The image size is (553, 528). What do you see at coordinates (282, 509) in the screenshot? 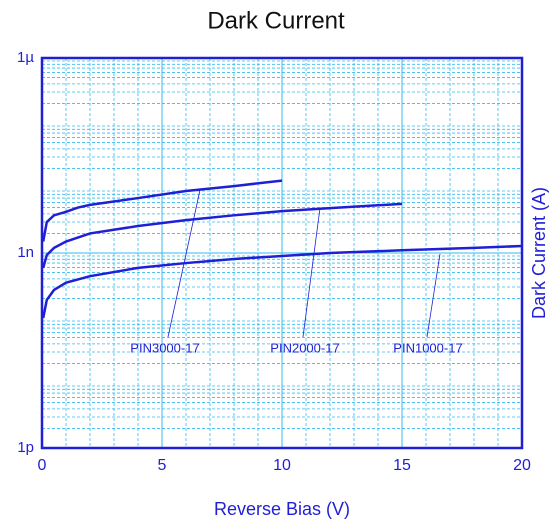
I see `x-axis-label: Reverse Bias (V)` at bounding box center [282, 509].